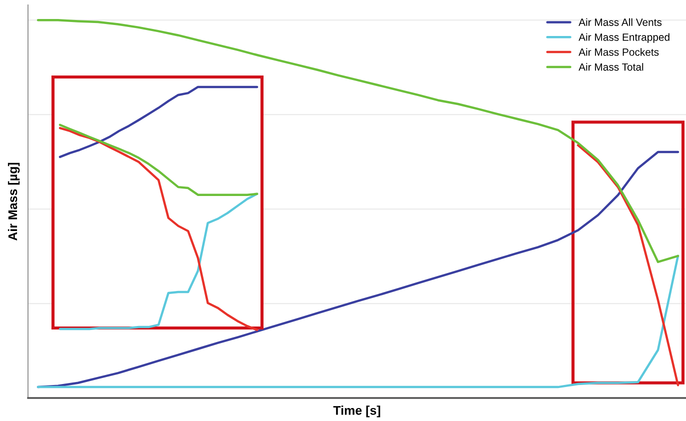 The width and height of the screenshot is (686, 421). Describe the element at coordinates (14, 201) in the screenshot. I see `y-axis-title: Air Mass [µg]` at that location.